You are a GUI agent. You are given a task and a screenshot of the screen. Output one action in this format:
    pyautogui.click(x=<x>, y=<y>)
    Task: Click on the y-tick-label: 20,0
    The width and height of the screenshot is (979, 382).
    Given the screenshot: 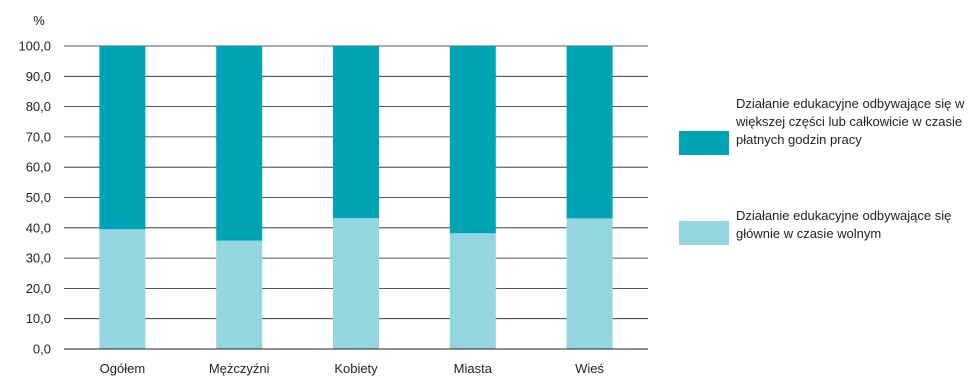 What is the action you would take?
    pyautogui.click(x=38, y=288)
    